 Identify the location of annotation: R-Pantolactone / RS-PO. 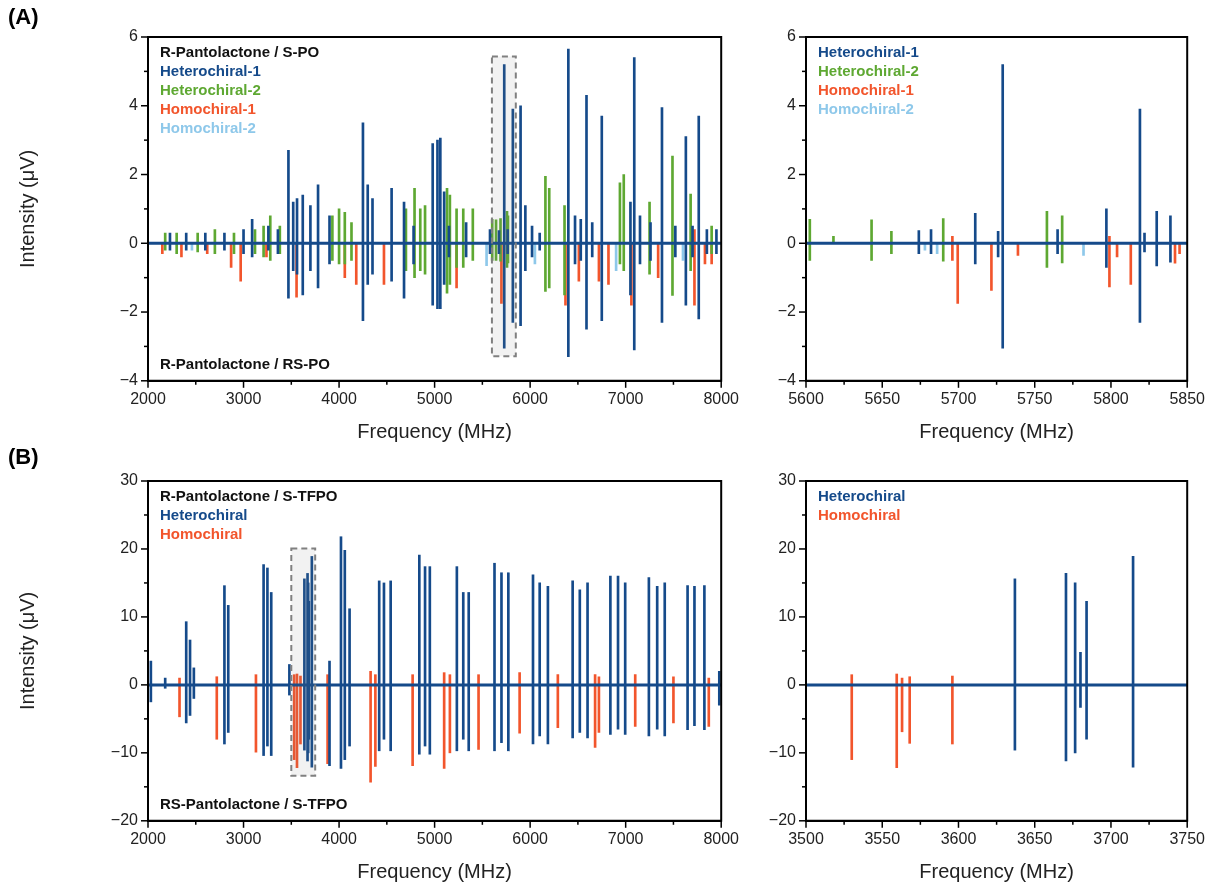
(245, 364).